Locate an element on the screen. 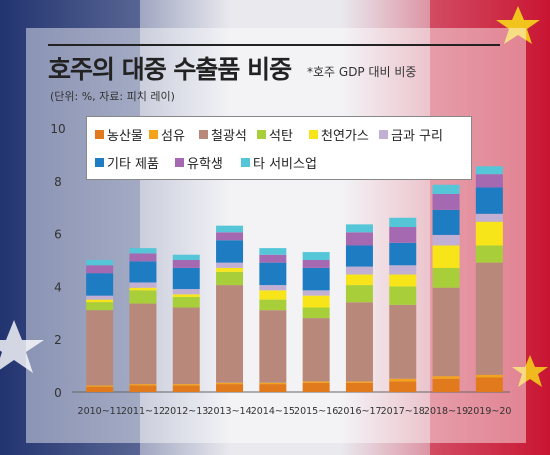  y-tick-label: 10 is located at coordinates (57, 129).